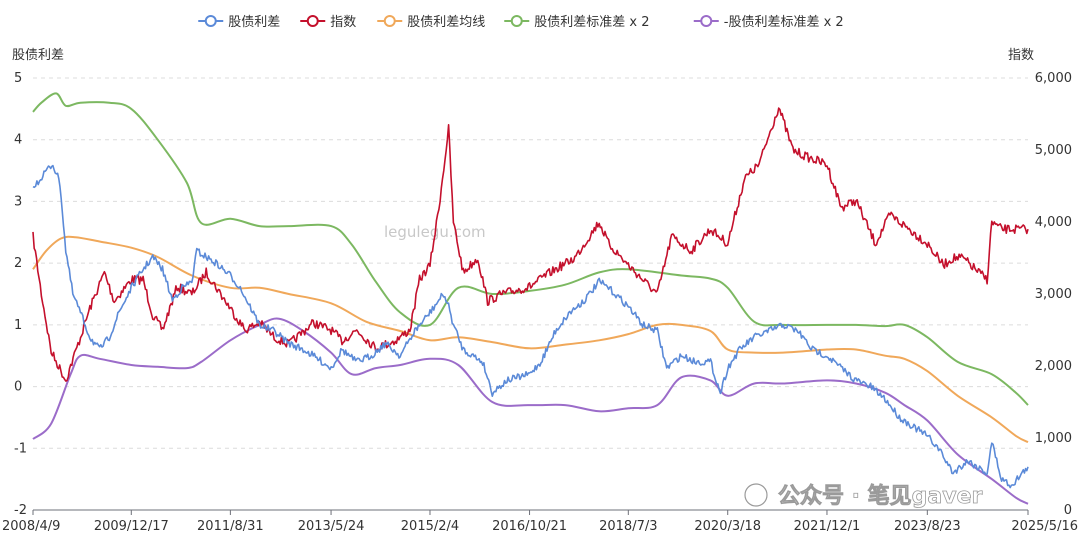 The height and width of the screenshot is (539, 1080). Describe the element at coordinates (131, 526) in the screenshot. I see `x-tick-label: 2009/12/17` at that location.